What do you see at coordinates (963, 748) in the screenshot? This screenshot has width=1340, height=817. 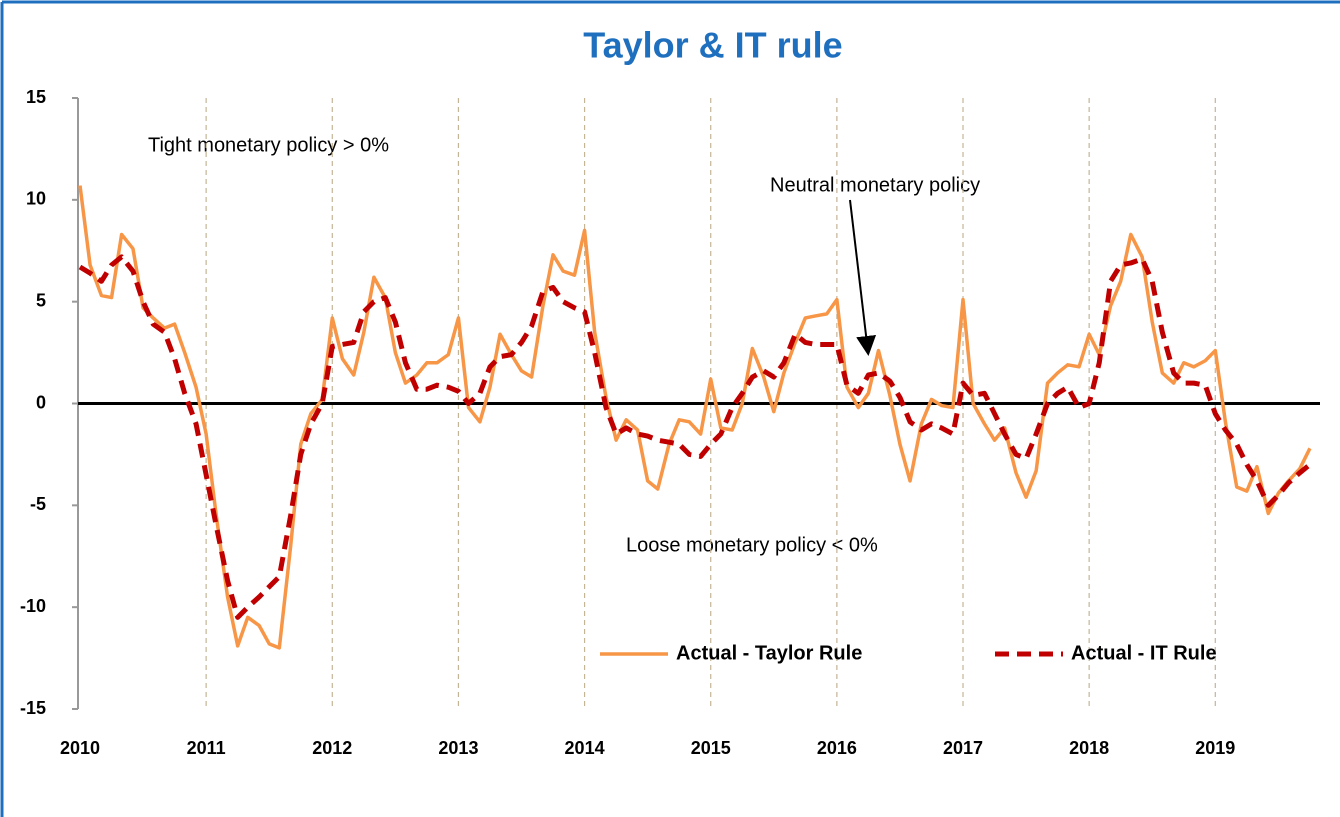 I see `x-tick-label: 2017` at bounding box center [963, 748].